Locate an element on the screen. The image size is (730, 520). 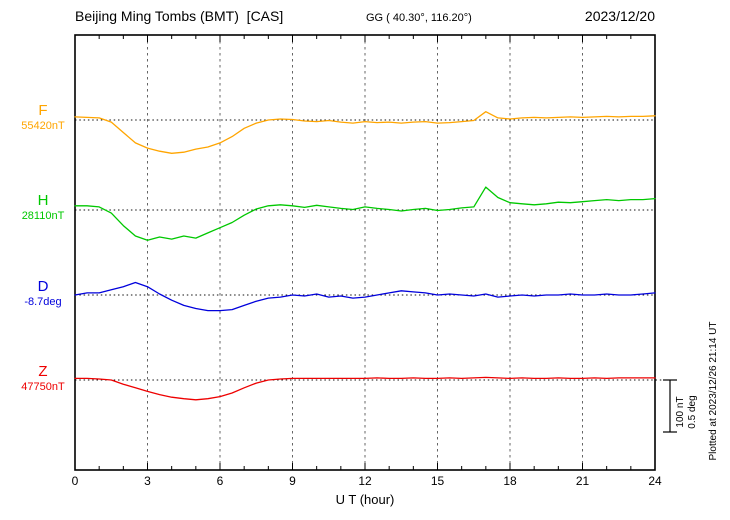
series-baseline-Z: 47750nT is located at coordinates (43, 386).